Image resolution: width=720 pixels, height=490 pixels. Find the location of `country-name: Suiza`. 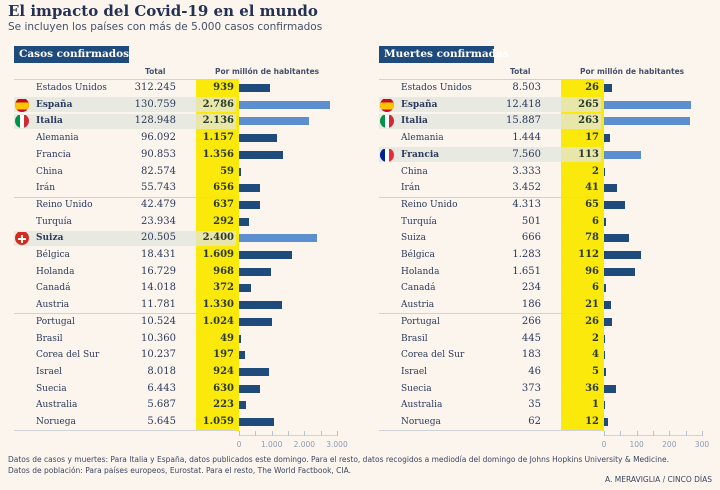

country-name: Suiza is located at coordinates (413, 238).